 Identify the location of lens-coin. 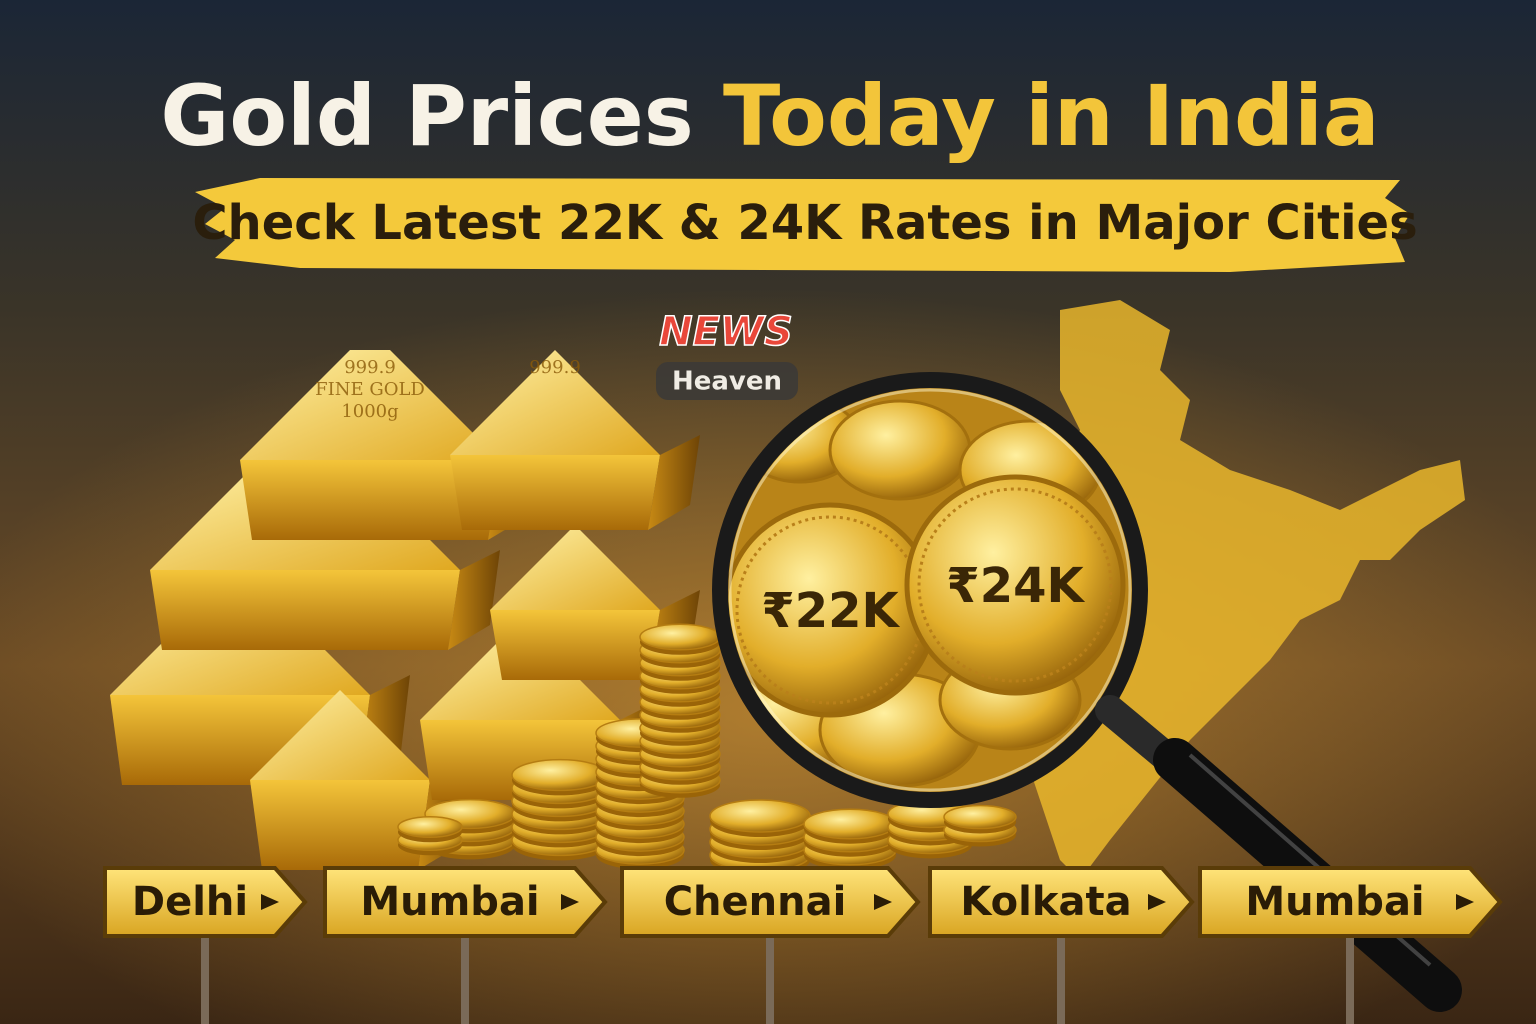
(900, 450).